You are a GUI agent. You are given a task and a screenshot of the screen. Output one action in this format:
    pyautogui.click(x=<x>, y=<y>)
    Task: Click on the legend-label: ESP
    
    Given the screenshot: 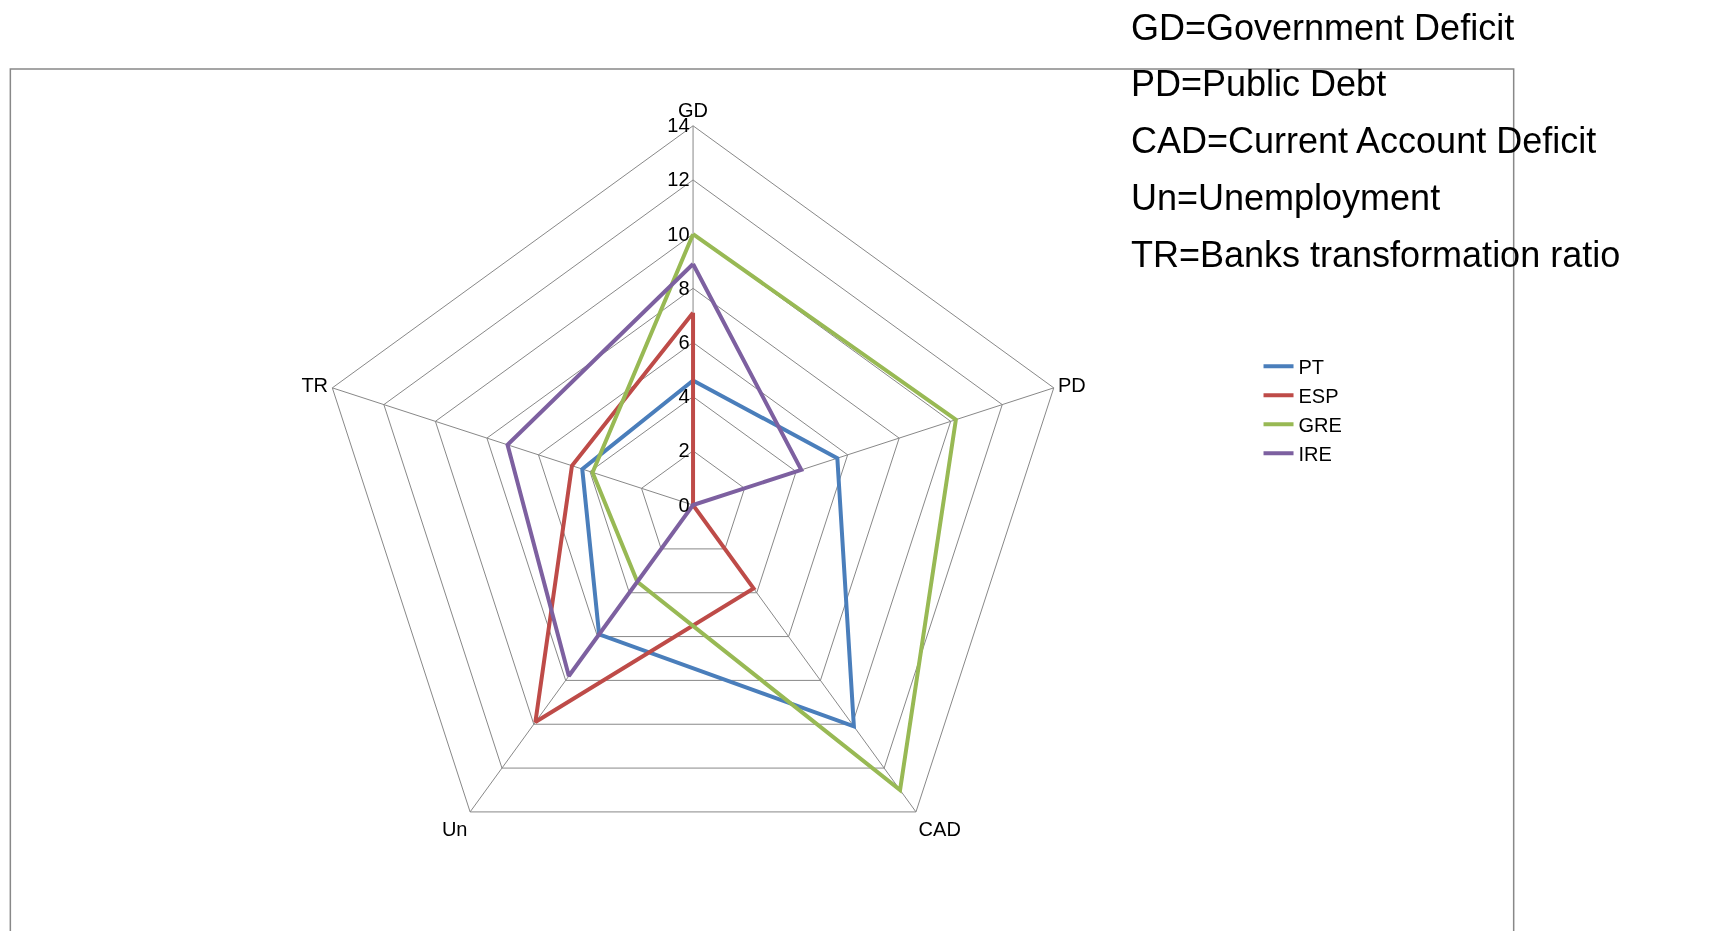 What is the action you would take?
    pyautogui.click(x=1318, y=395)
    